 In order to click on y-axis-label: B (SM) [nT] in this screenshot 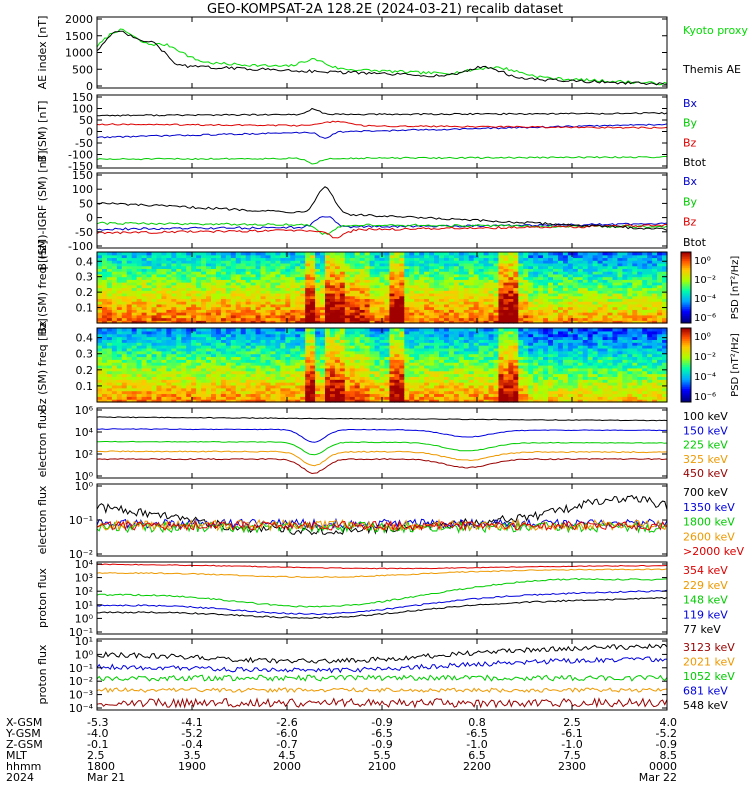, I will do `click(42, 132)`.